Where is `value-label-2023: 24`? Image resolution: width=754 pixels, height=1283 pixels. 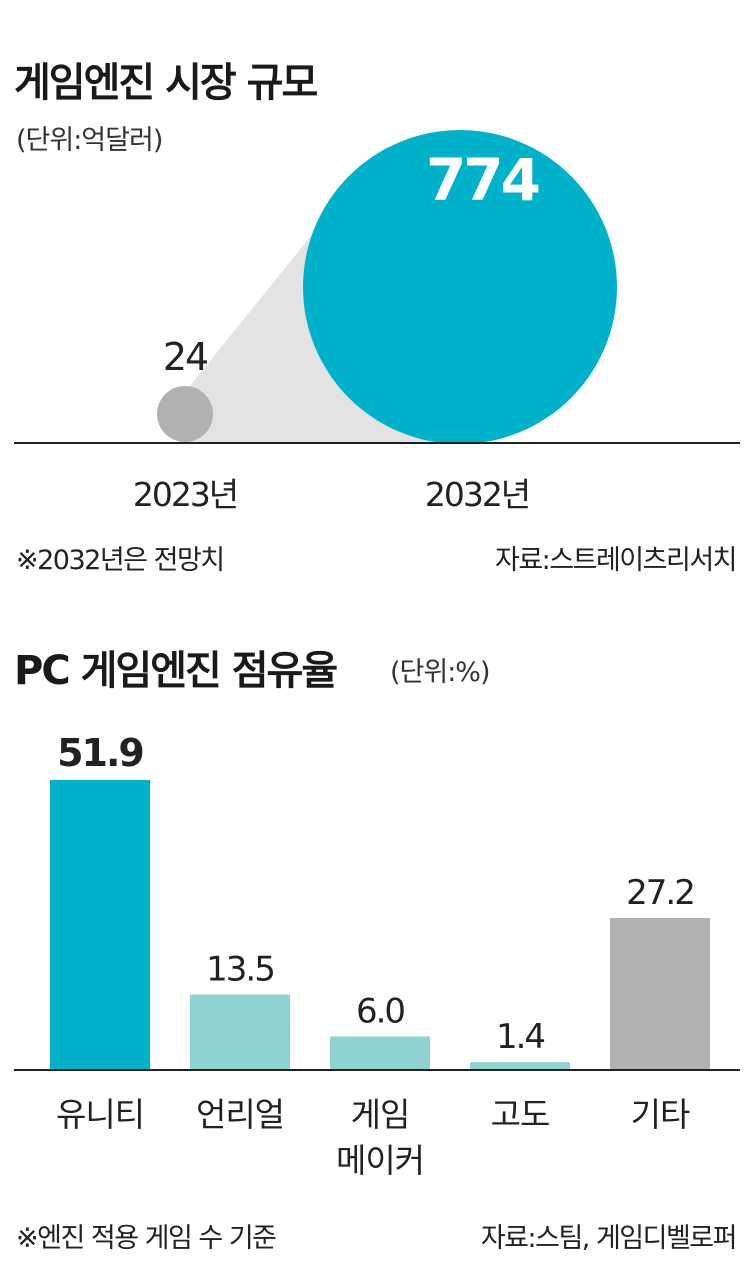 value-label-2023: 24 is located at coordinates (185, 357).